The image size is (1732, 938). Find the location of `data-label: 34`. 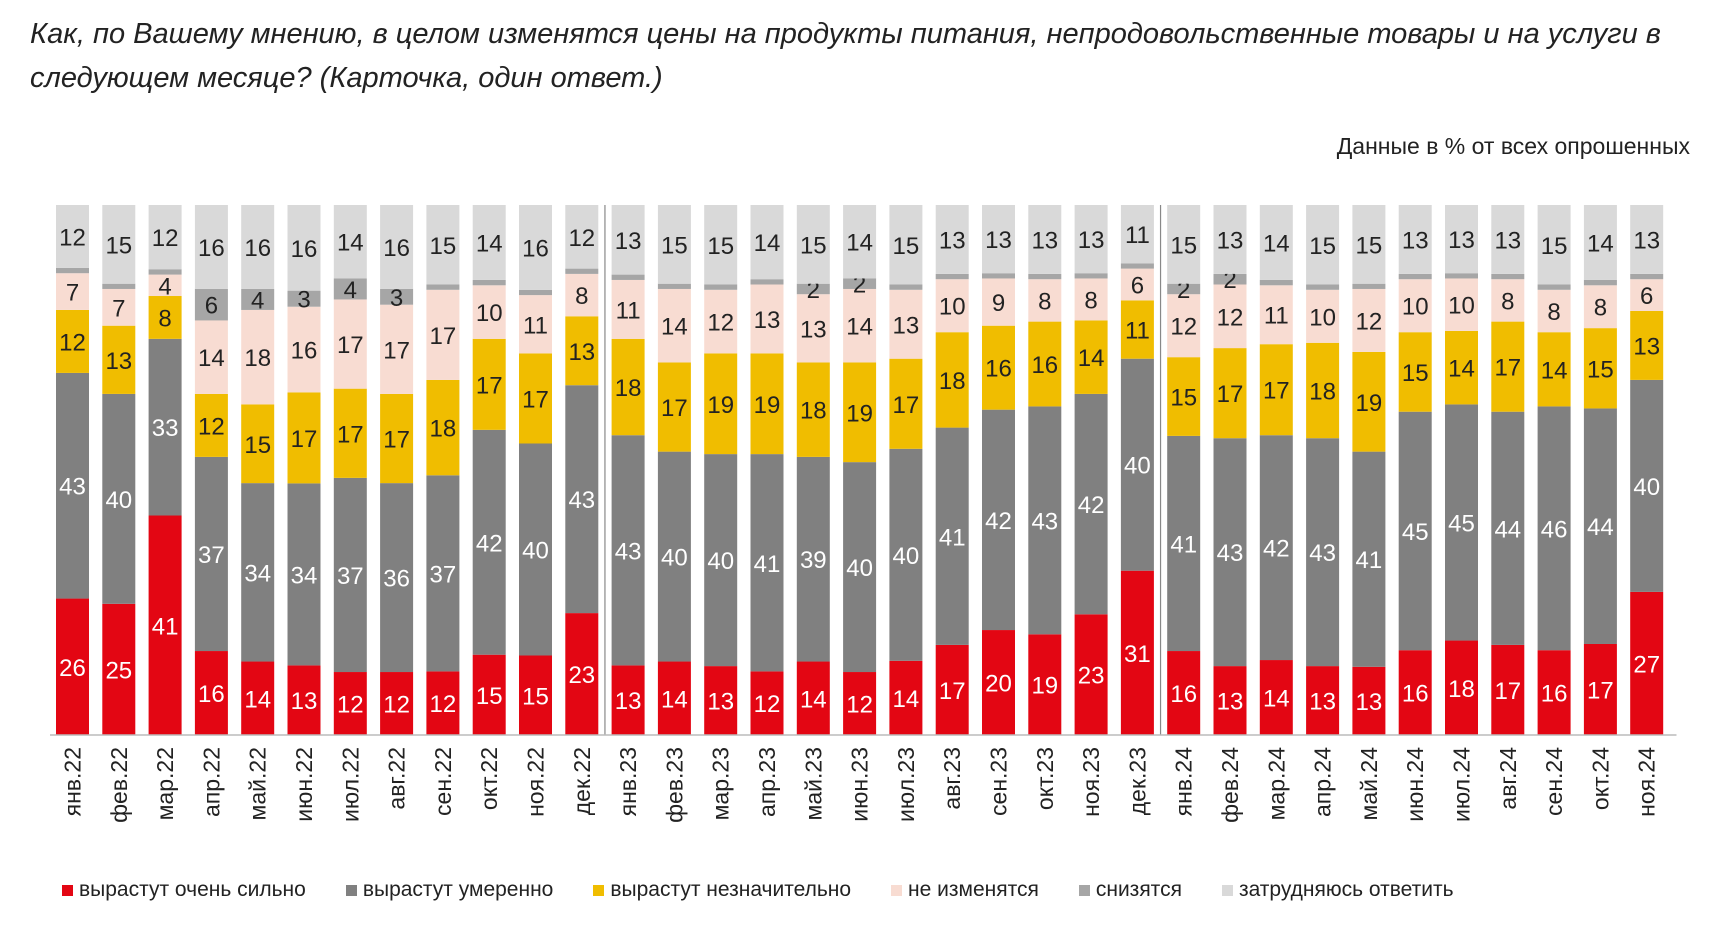

data-label: 34 is located at coordinates (257, 573).